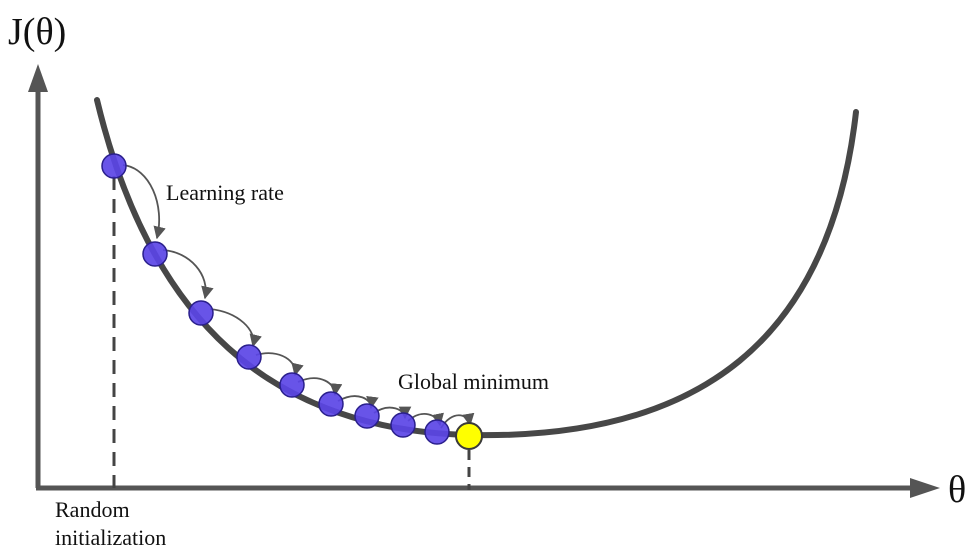  I want to click on global-minimum-label: Global minimum, so click(473, 381).